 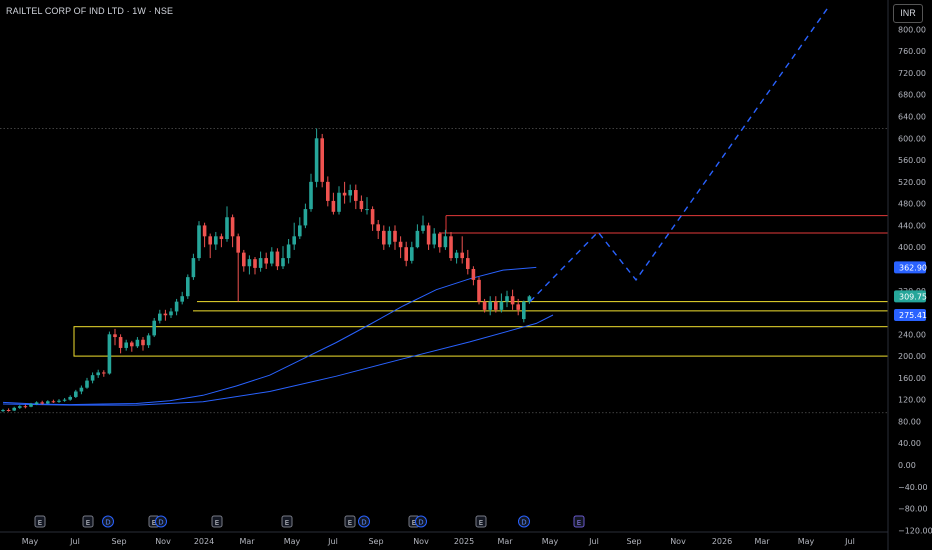 I want to click on price-badge-1: 309.75, so click(x=910, y=296).